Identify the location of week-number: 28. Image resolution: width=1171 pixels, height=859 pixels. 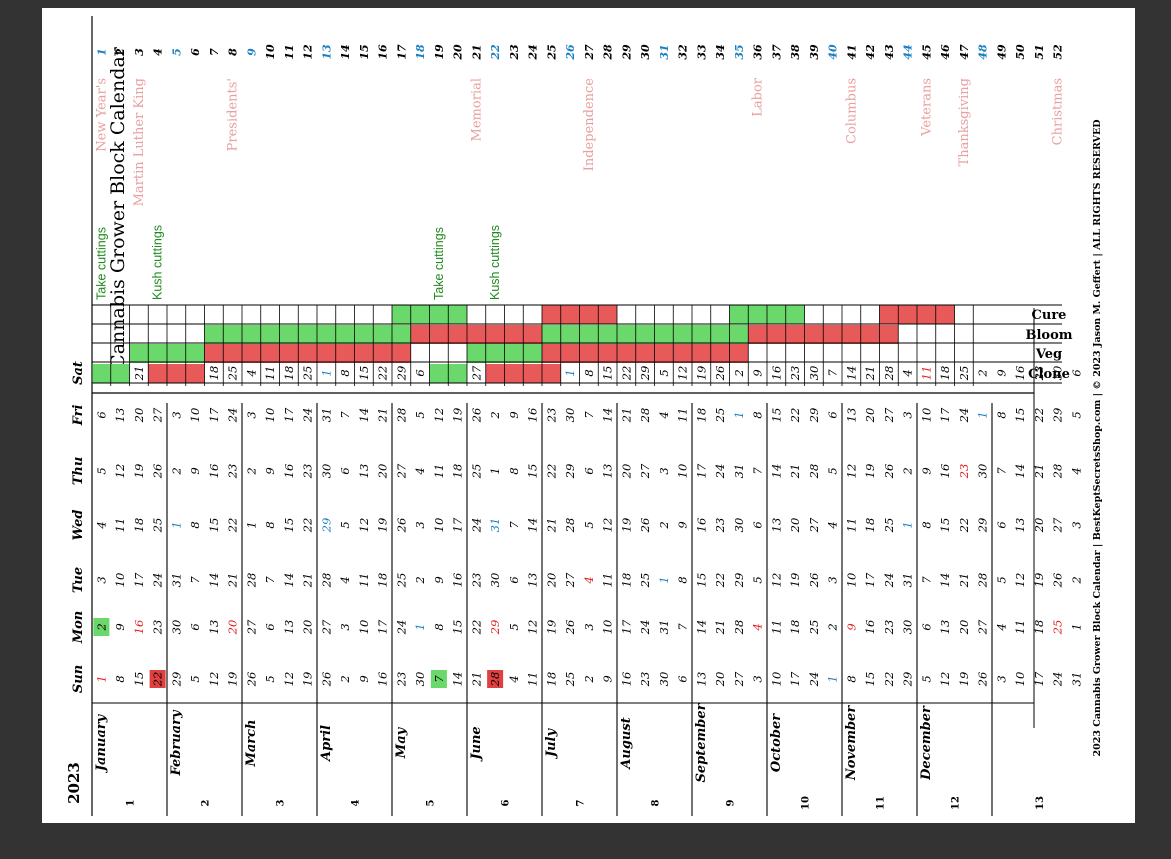
(608, 52).